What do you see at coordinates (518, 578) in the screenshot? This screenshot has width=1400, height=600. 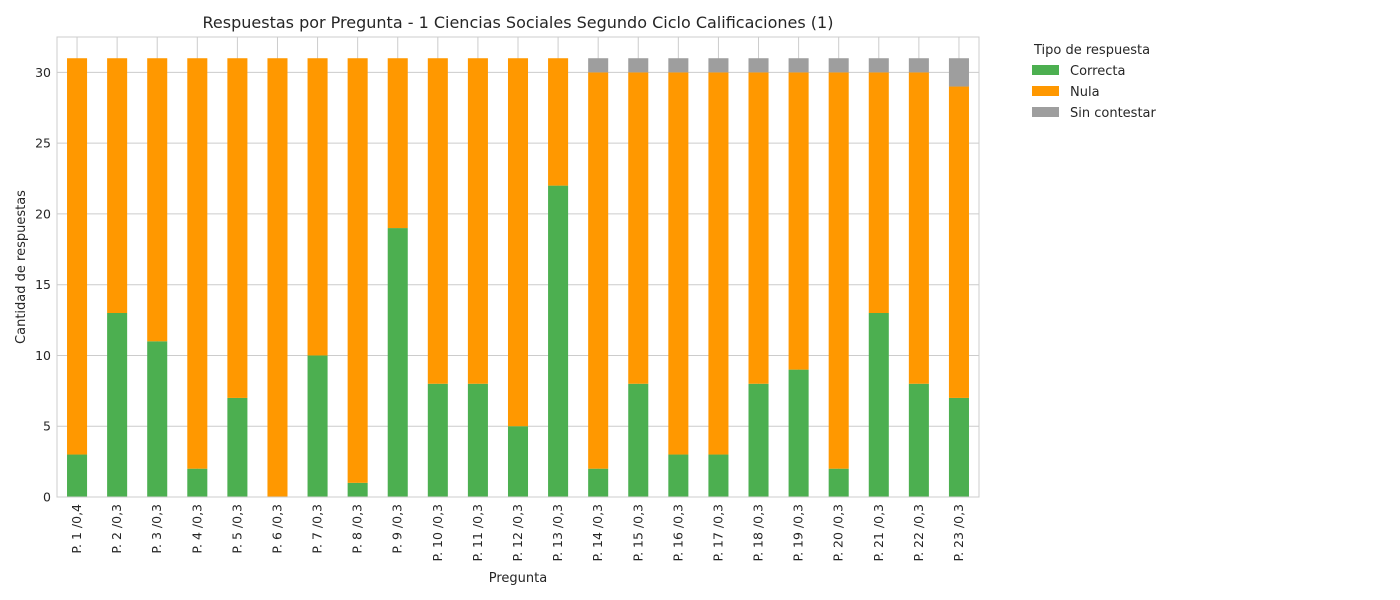 I see `x-axis-label: Pregunta` at bounding box center [518, 578].